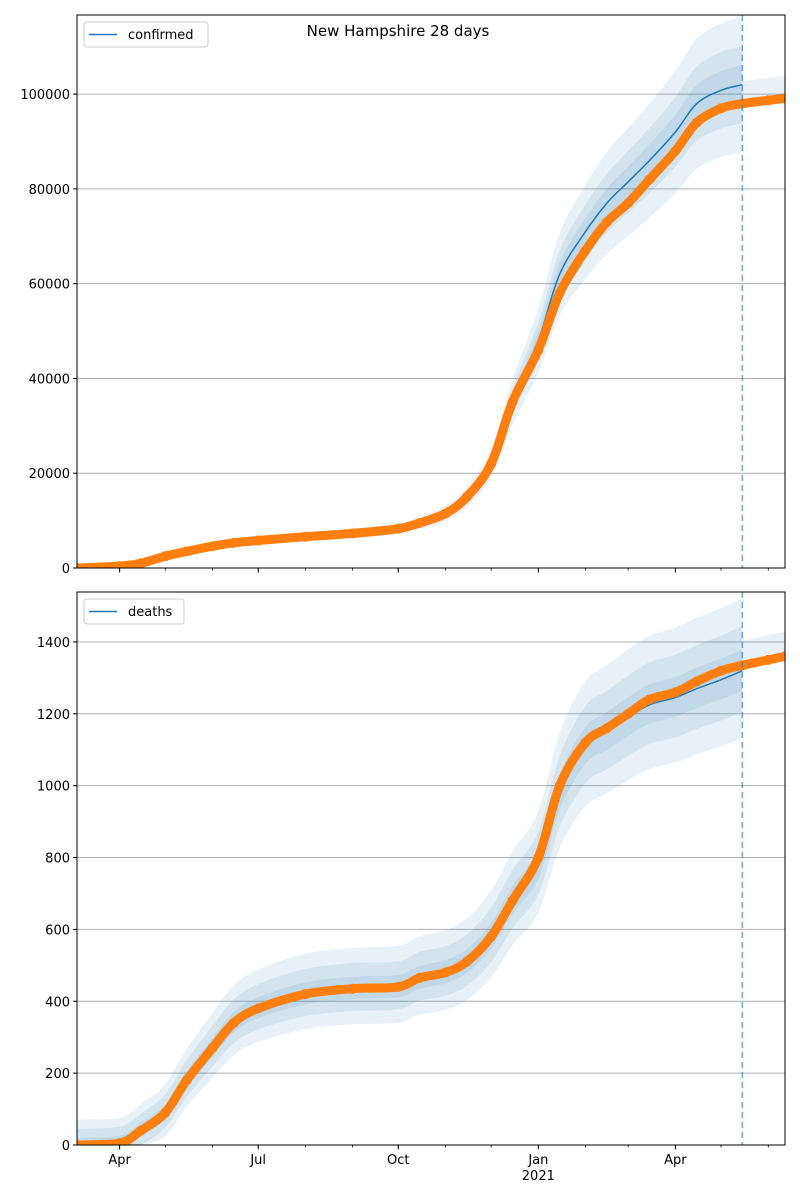 The height and width of the screenshot is (1204, 800). What do you see at coordinates (57, 1074) in the screenshot?
I see `y-tick-label: 200` at bounding box center [57, 1074].